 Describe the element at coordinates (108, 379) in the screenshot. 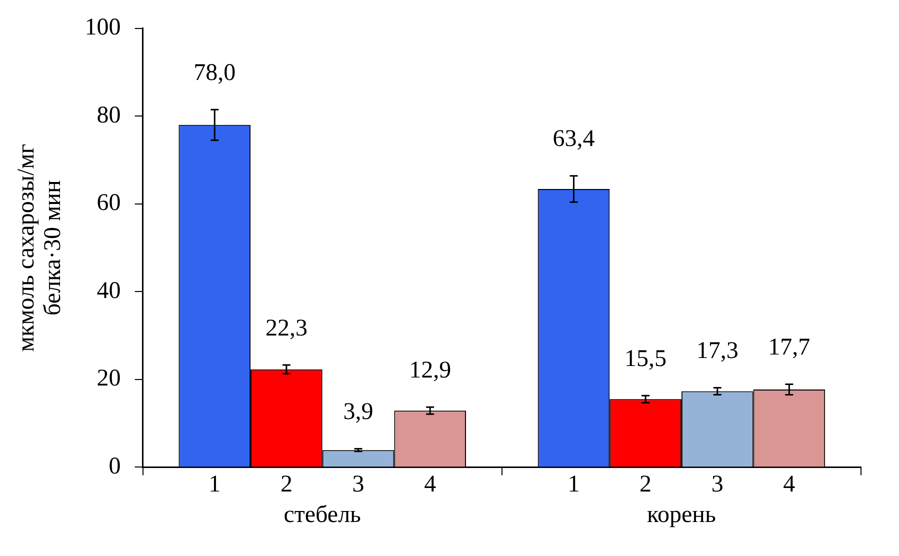

I see `y-tick-label: 20` at that location.